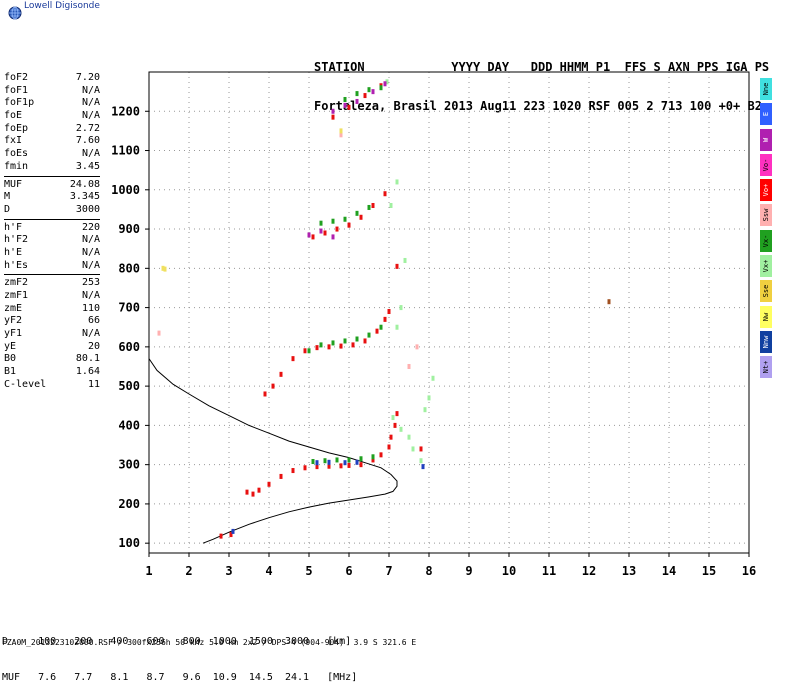 The image size is (800, 696). Describe the element at coordinates (16, 240) in the screenshot. I see `param-name: h'F2` at that location.